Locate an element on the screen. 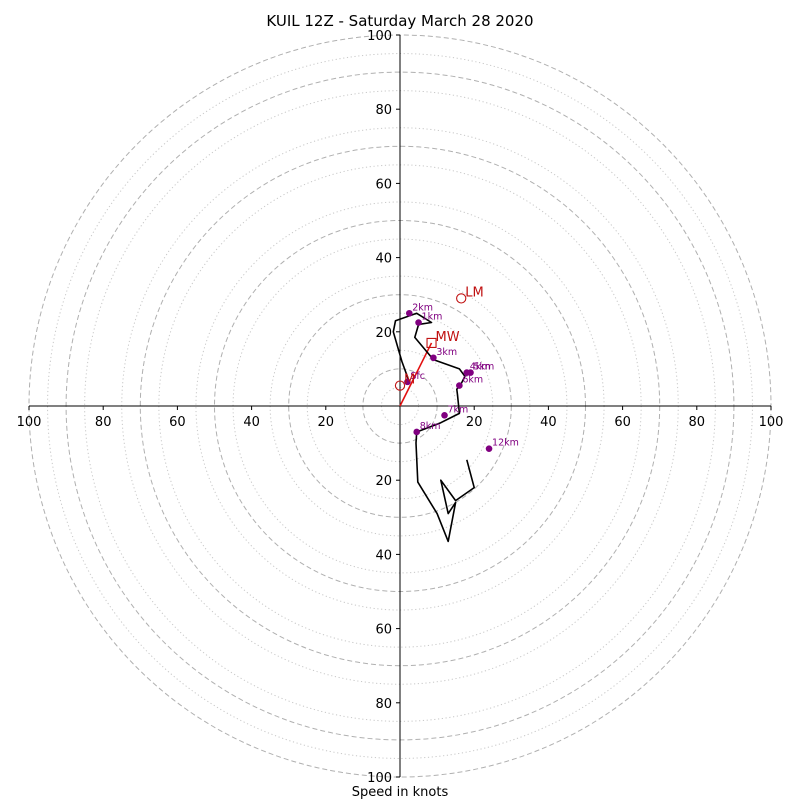 This screenshot has width=800, height=800. height-label-3km: 3km is located at coordinates (446, 352).